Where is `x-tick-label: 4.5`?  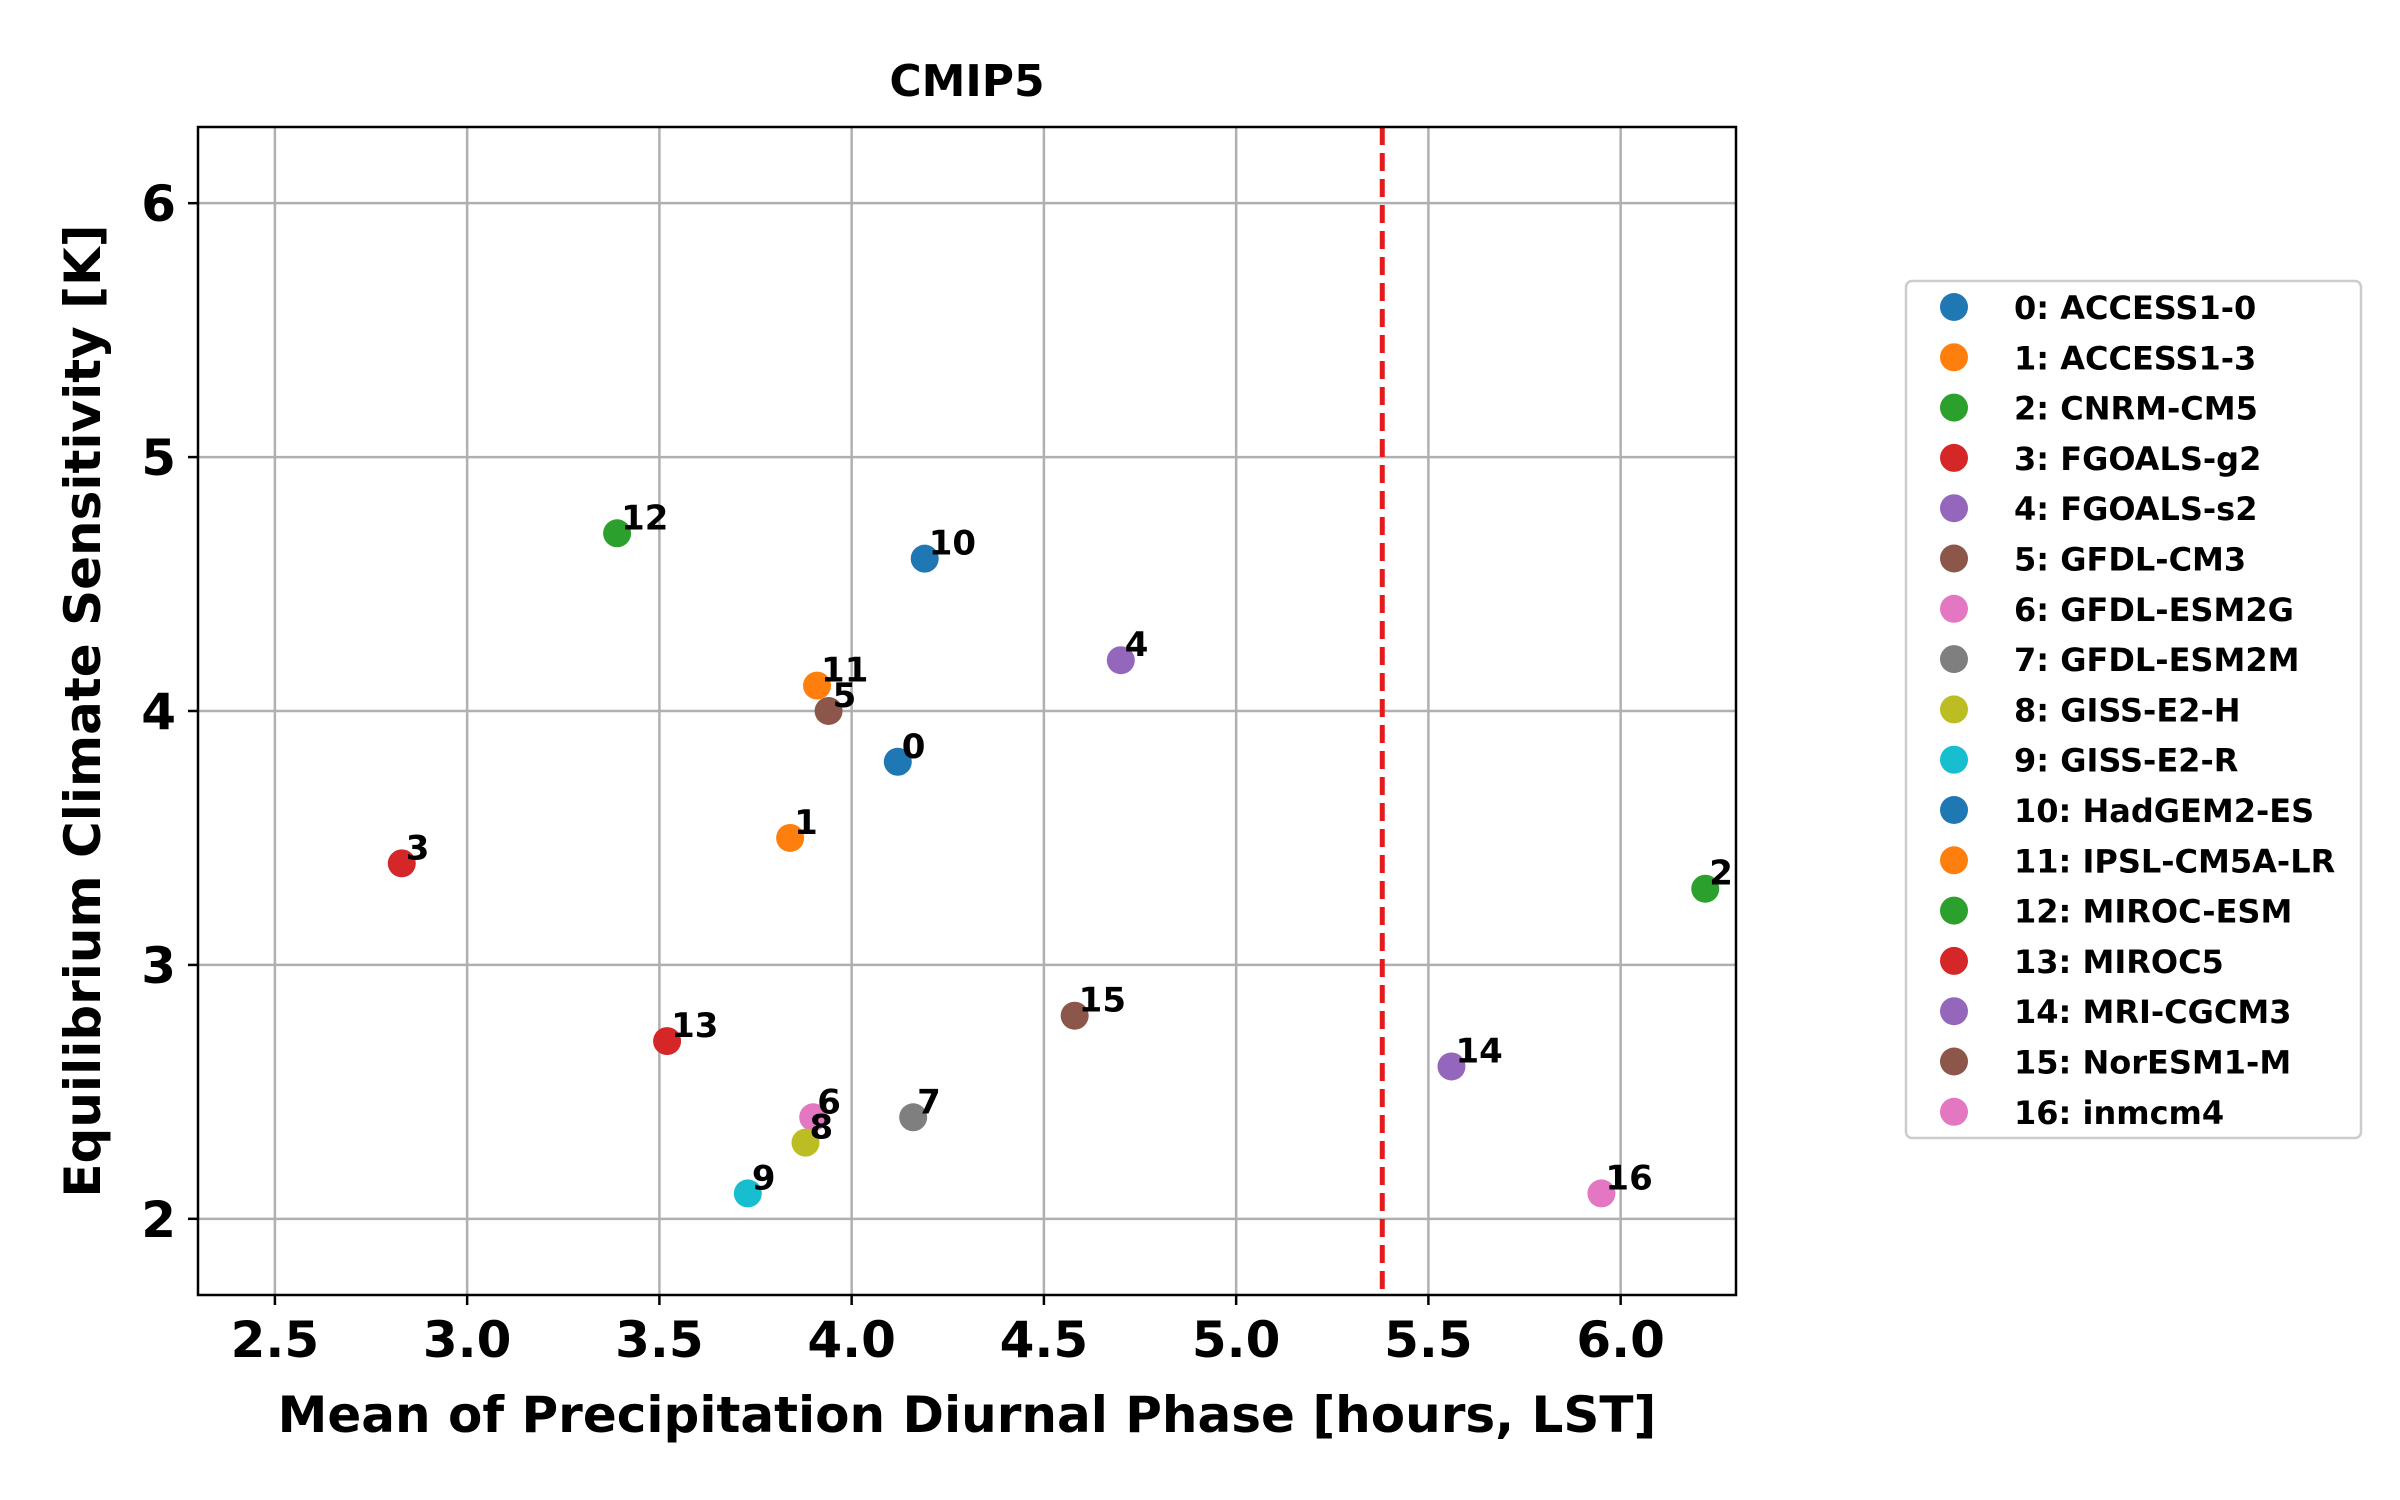
x-tick-label: 4.5 is located at coordinates (1044, 1340).